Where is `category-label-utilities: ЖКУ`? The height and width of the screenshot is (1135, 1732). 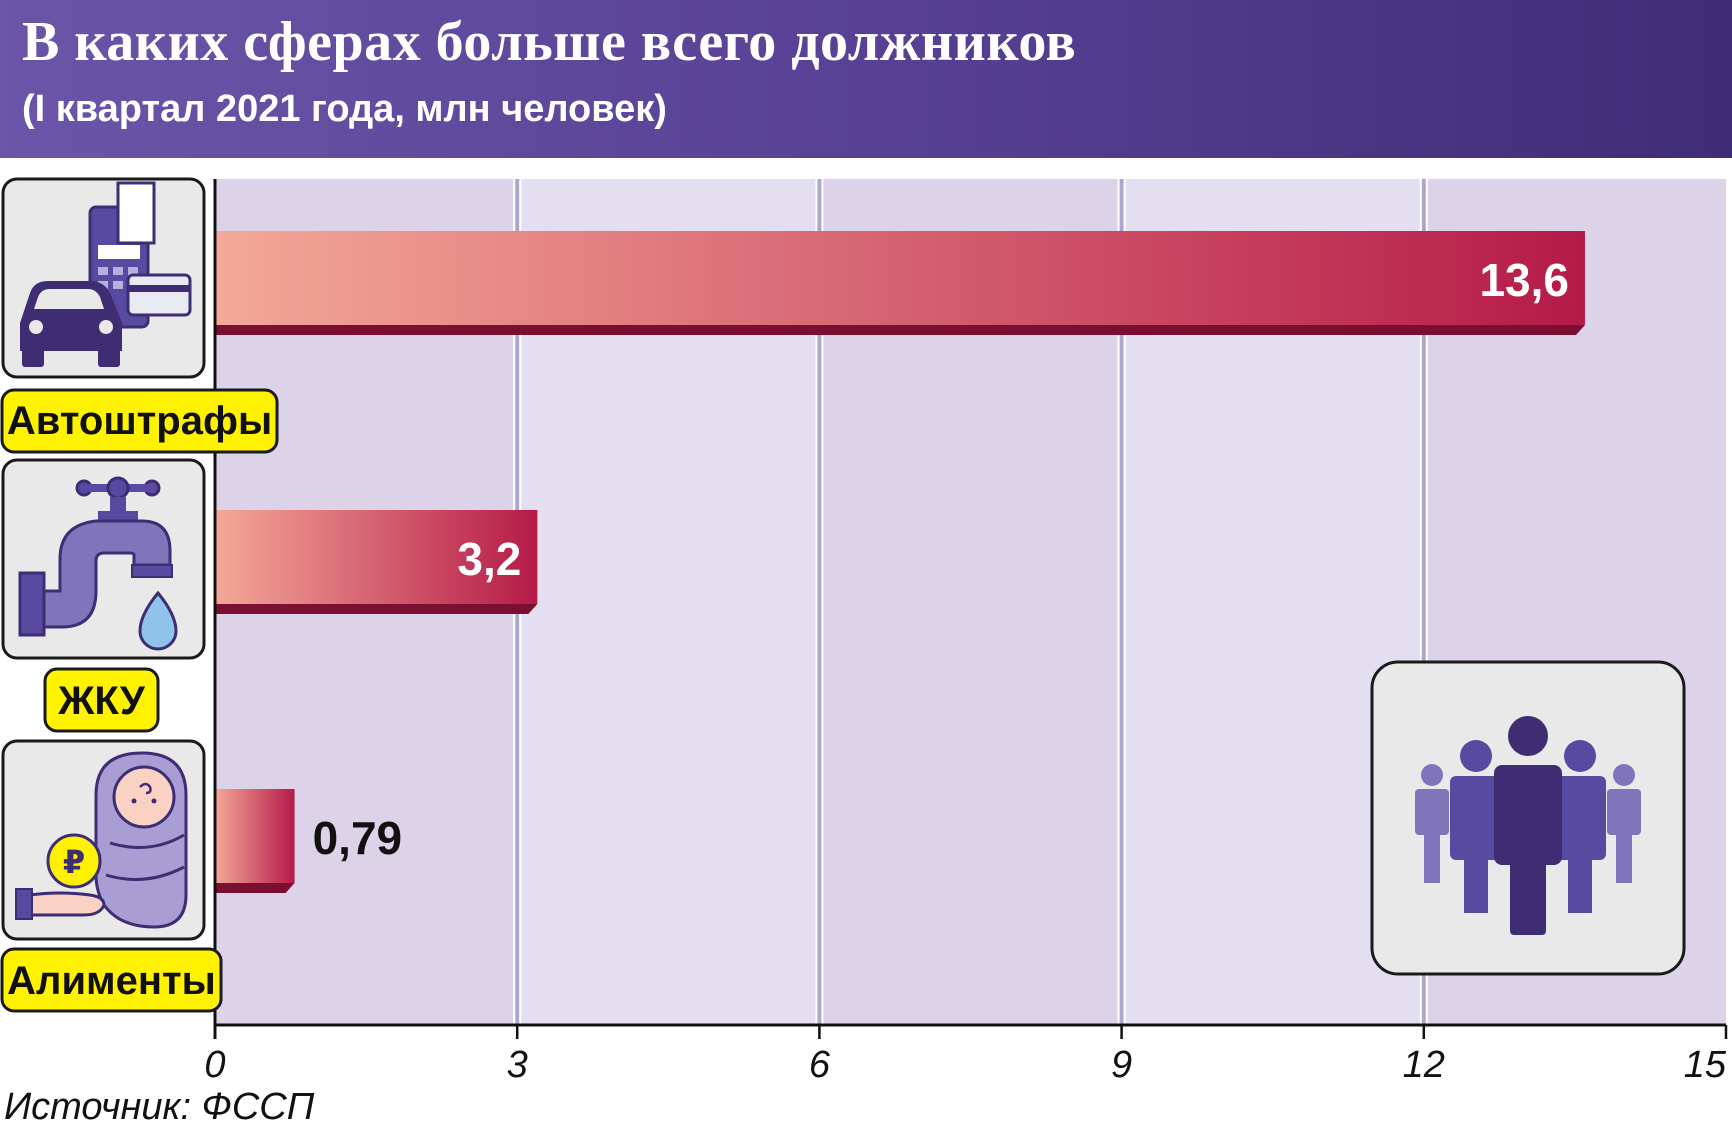 category-label-utilities: ЖКУ is located at coordinates (101, 700).